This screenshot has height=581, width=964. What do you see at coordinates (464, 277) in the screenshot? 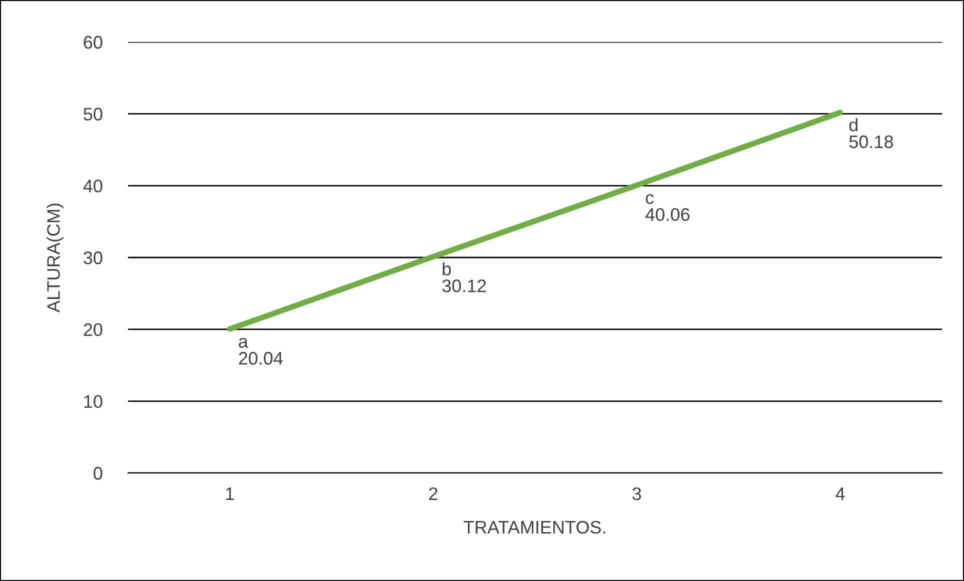
I see `data-label: b 30.12` at bounding box center [464, 277].